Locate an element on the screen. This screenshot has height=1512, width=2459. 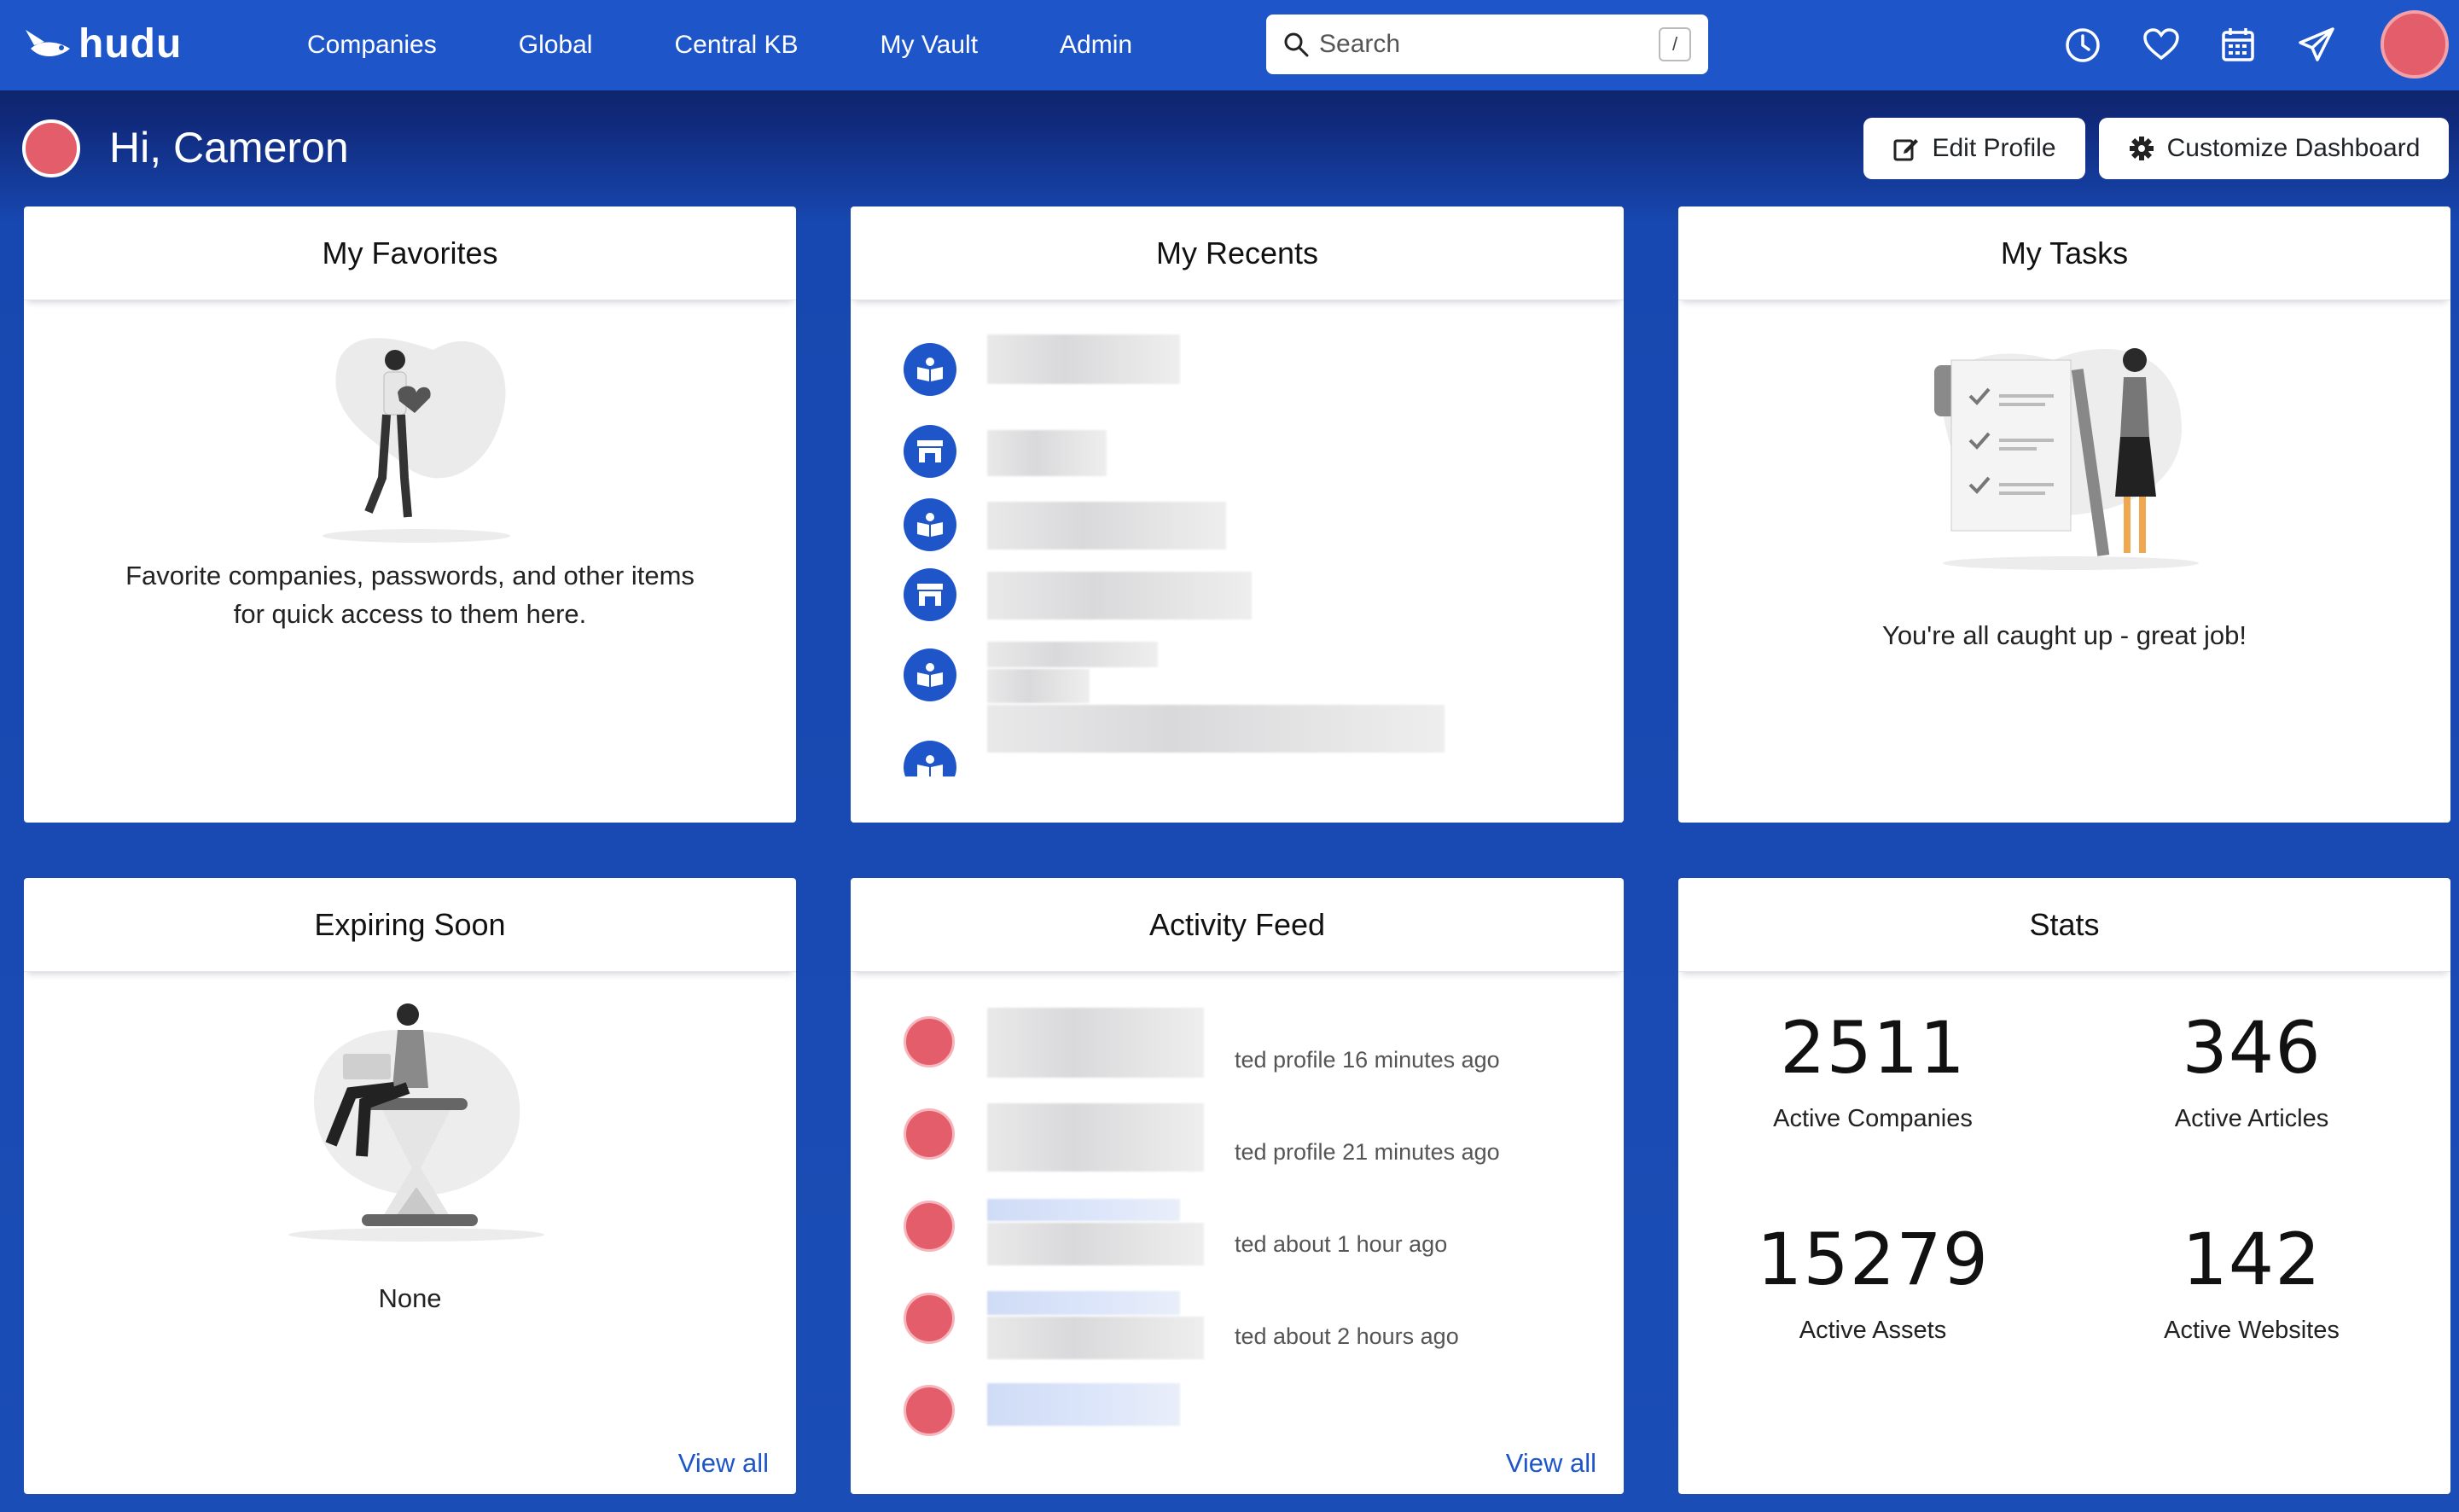
expiring-empty-text: None is located at coordinates (410, 1298).